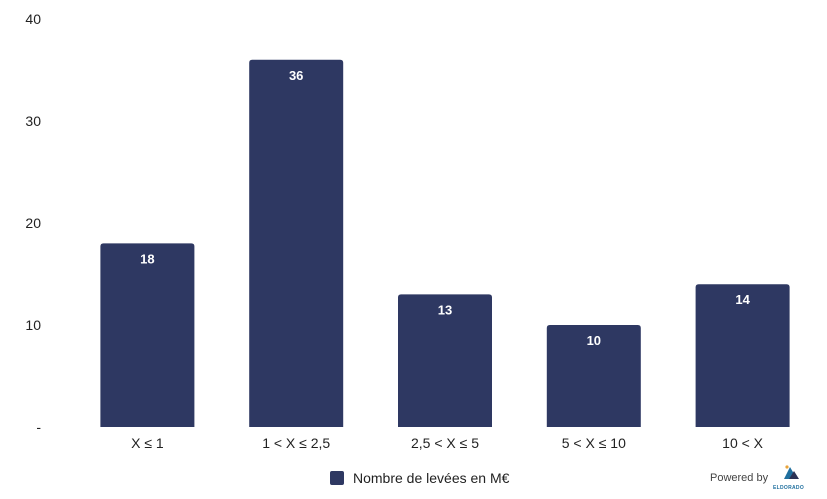 Image resolution: width=827 pixels, height=499 pixels. I want to click on bar-value-label: 36, so click(296, 75).